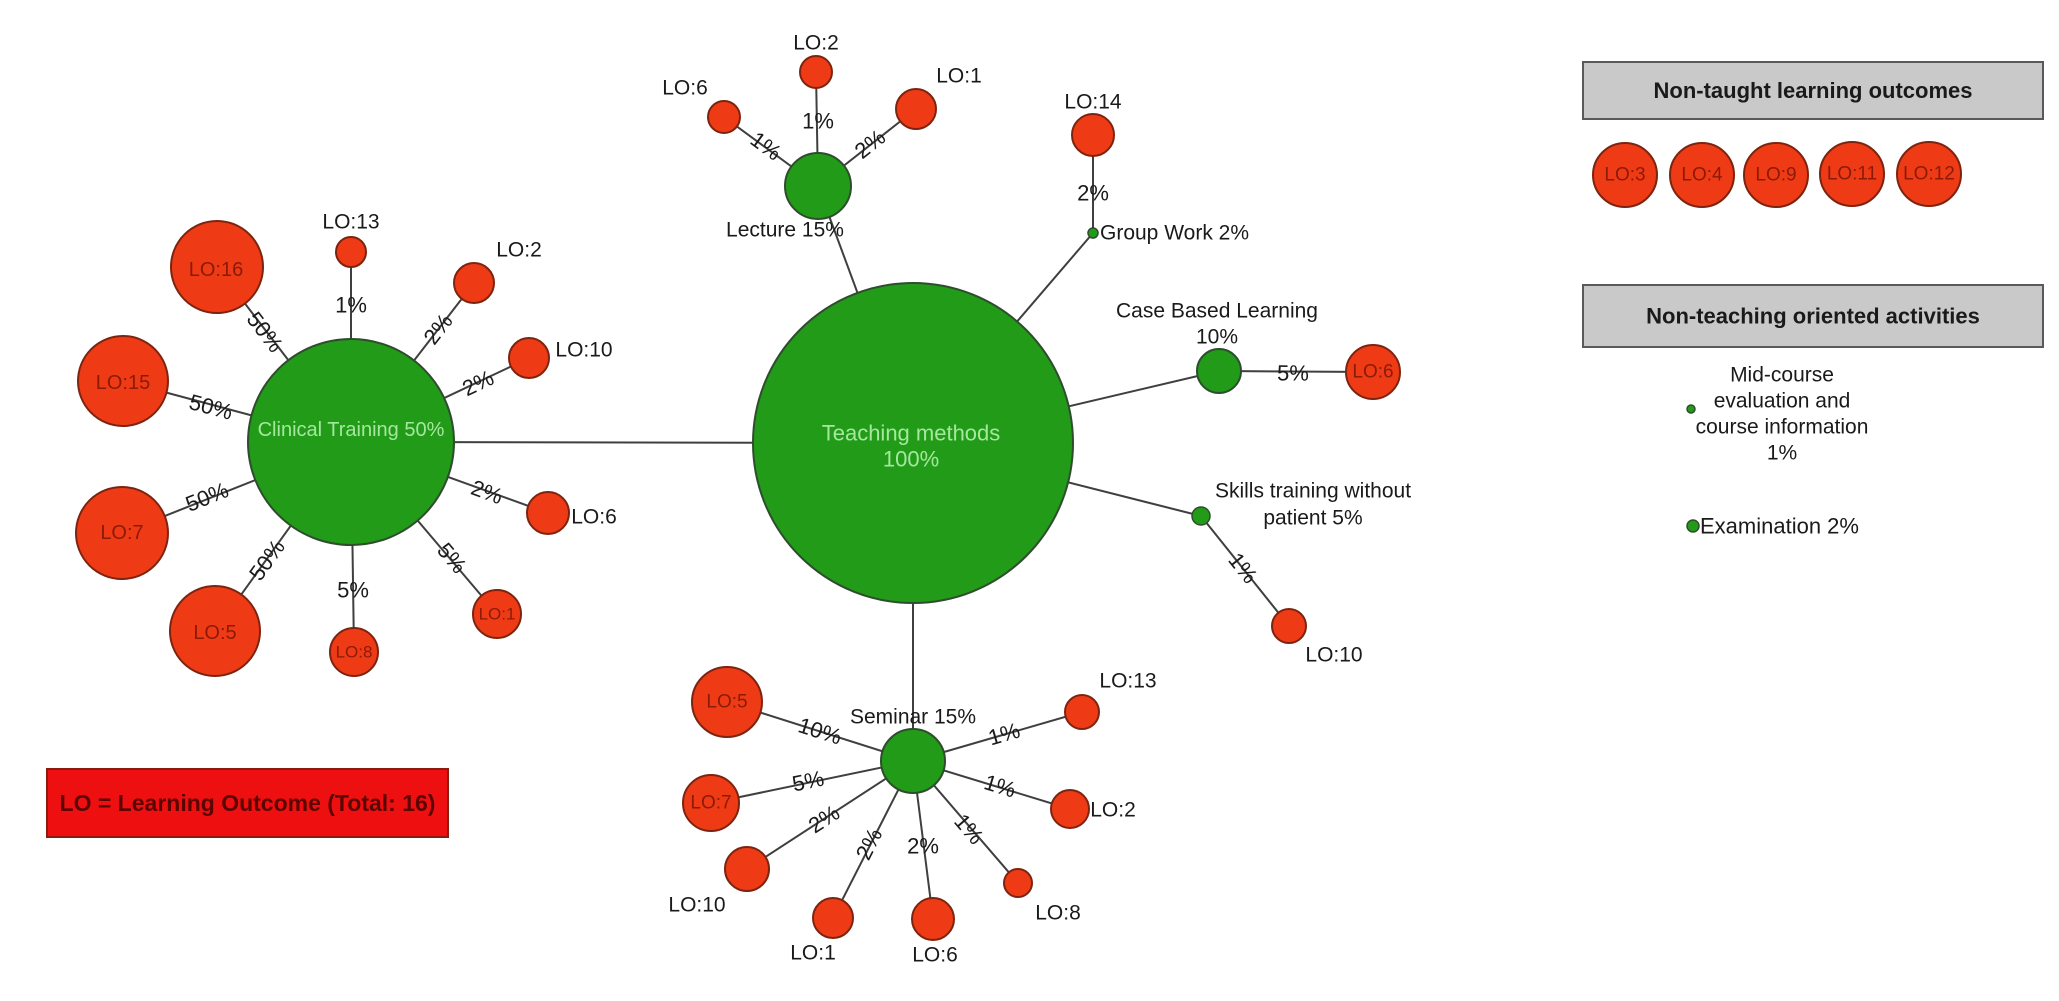 Image resolution: width=2059 pixels, height=1001 pixels. What do you see at coordinates (1775, 175) in the screenshot?
I see `node-label-nontaught-lo9: LO:9` at bounding box center [1775, 175].